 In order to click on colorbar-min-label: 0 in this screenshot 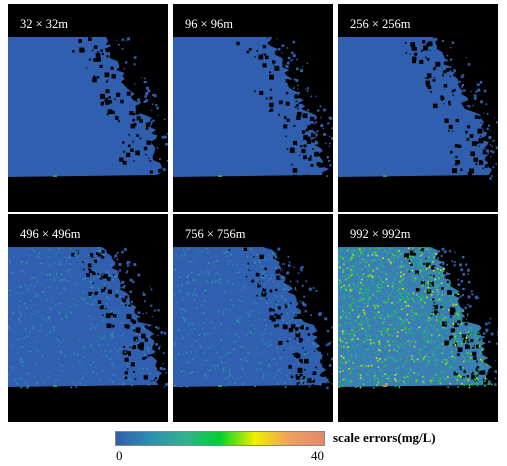, I will do `click(119, 455)`.